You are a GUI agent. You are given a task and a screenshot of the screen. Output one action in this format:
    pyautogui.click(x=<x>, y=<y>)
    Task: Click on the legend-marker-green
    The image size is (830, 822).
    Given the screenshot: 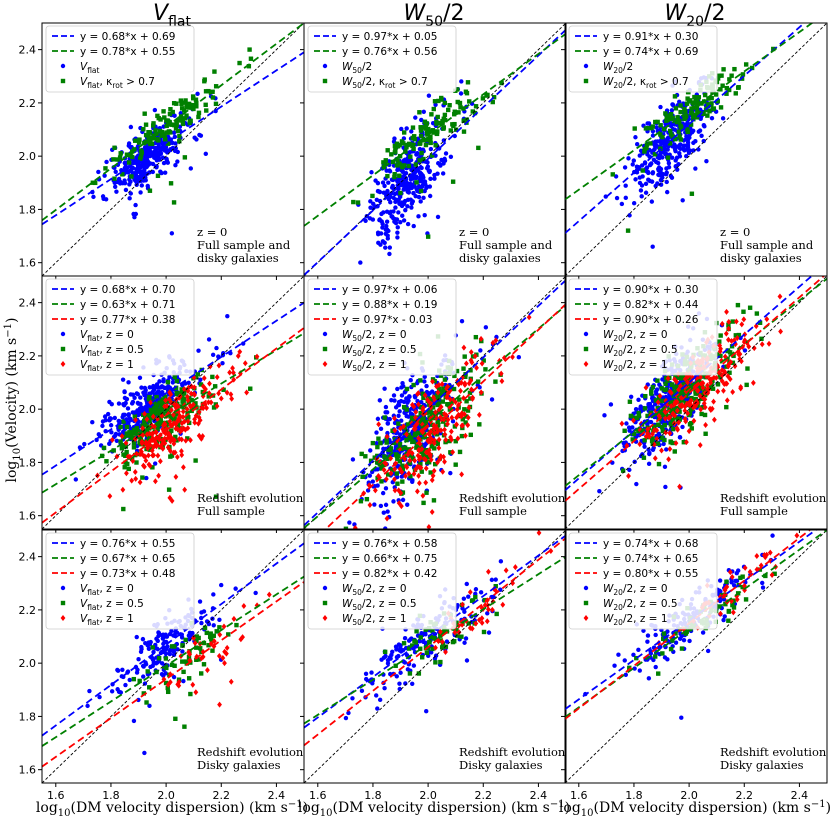 What is the action you would take?
    pyautogui.click(x=325, y=603)
    